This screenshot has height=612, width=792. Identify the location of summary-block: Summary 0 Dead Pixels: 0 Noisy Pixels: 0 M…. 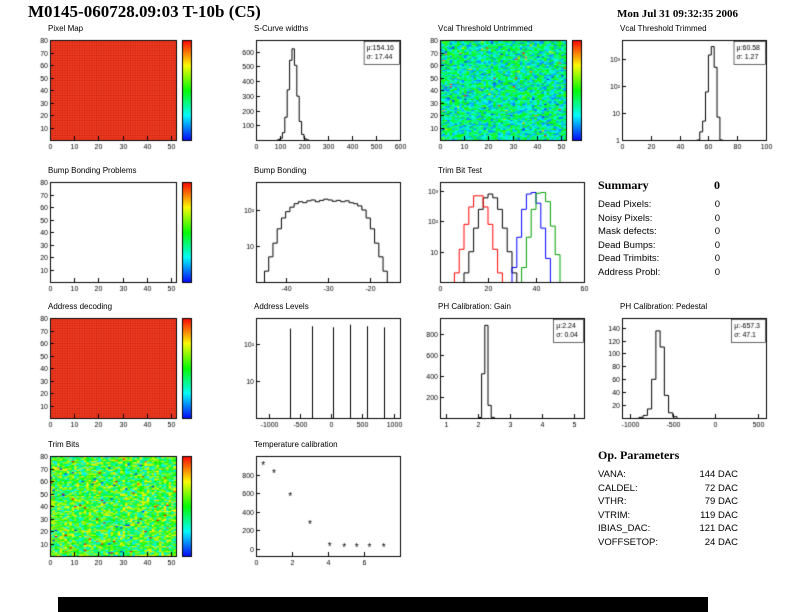
(659, 228).